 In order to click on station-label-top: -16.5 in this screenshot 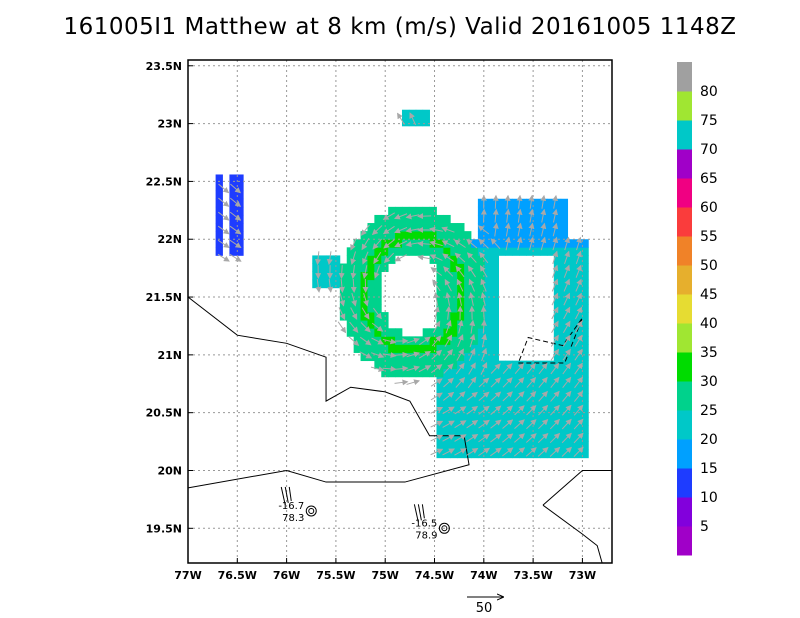, I will do `click(424, 523)`.